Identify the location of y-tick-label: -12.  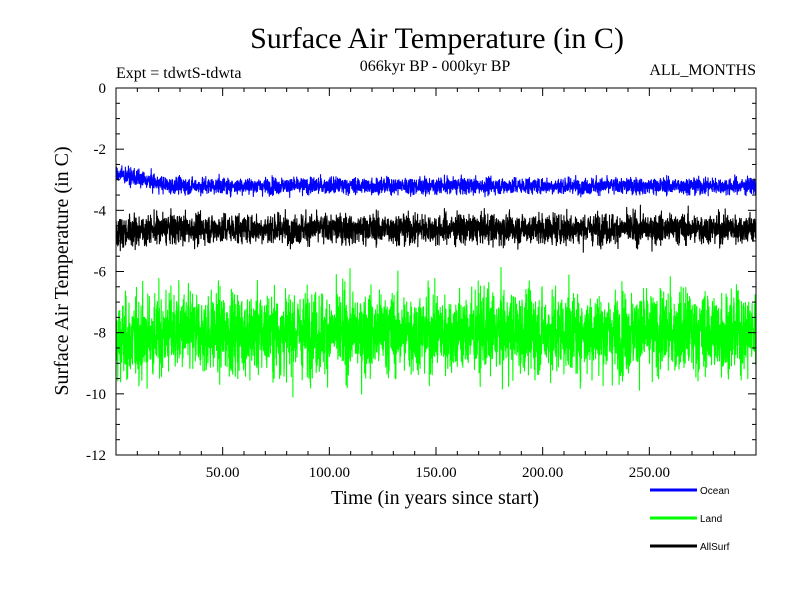
(96, 456).